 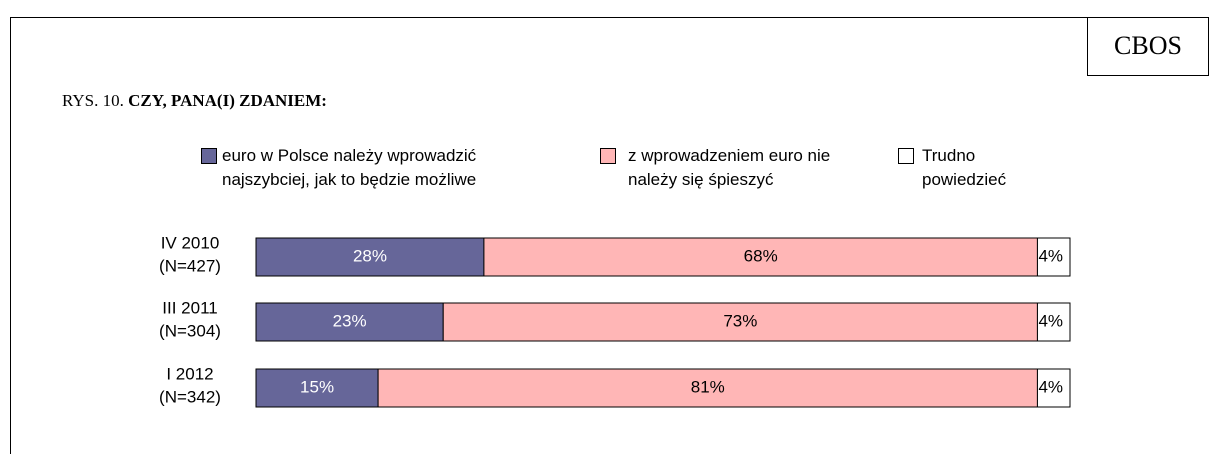 I want to click on sample-size-label: (N=304), so click(x=190, y=330).